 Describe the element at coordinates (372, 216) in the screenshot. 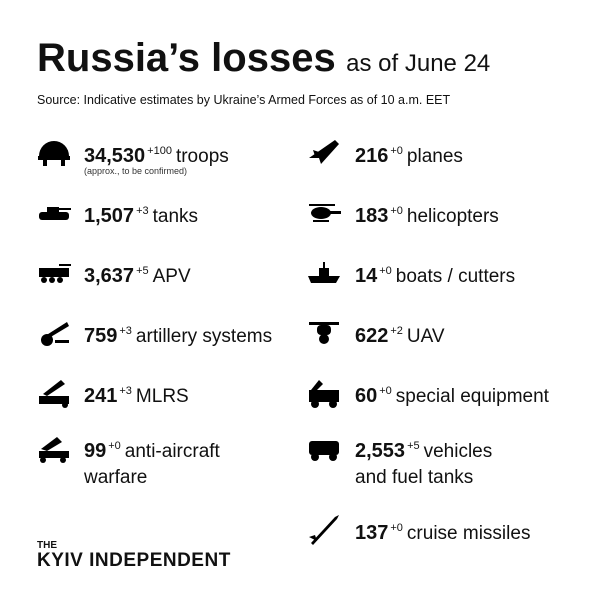

I see `count: 183` at that location.